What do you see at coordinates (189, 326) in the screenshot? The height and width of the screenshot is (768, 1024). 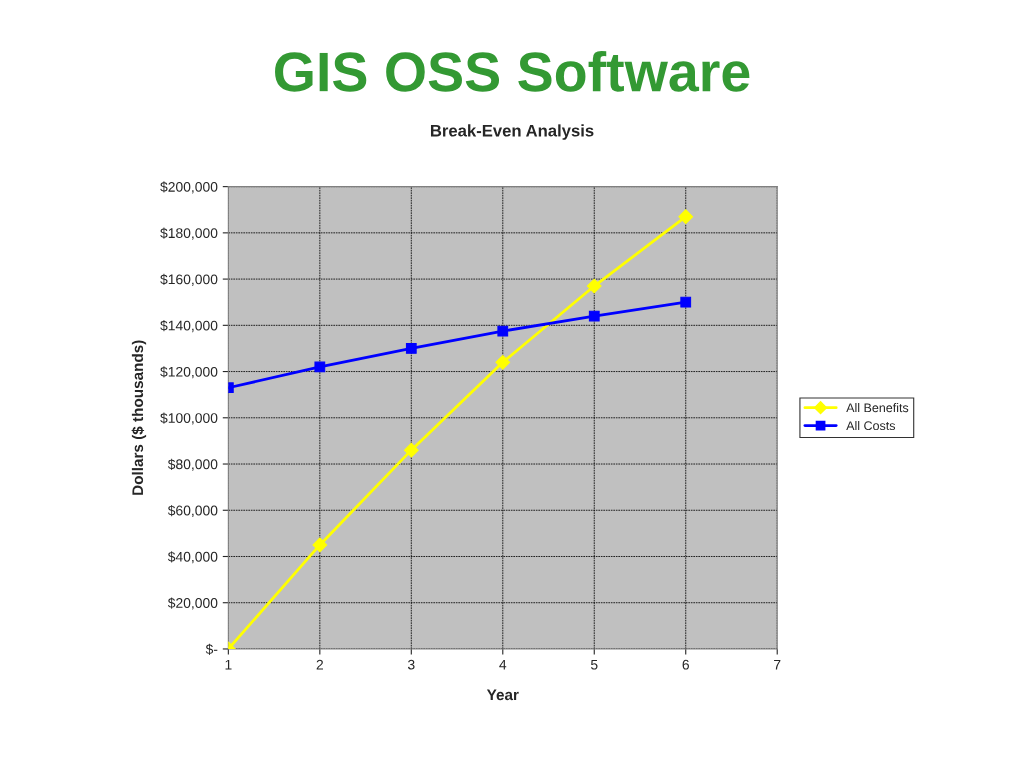 I see `y-tick-label: $140,000` at bounding box center [189, 326].